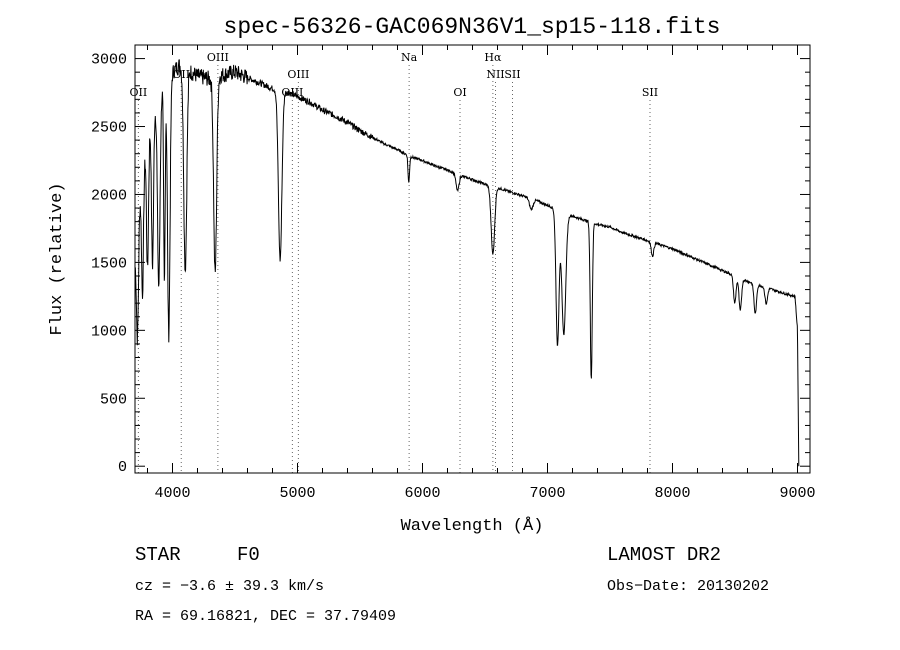 The width and height of the screenshot is (900, 650). I want to click on chart-title: spec-56326-GAC069N36V1_sp15-118.fits, so click(472, 27).